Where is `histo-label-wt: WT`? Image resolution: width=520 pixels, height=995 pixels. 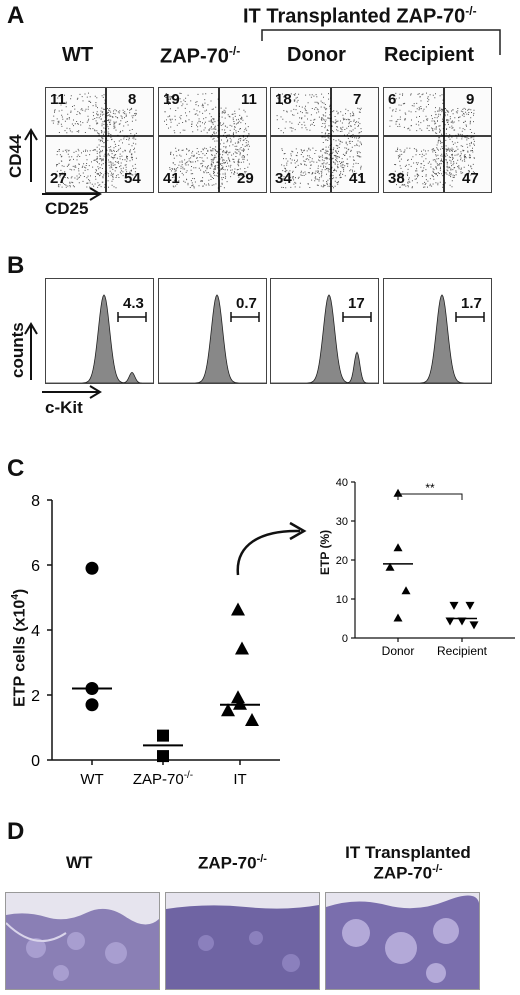
histo-label-wt: WT is located at coordinates (79, 862).